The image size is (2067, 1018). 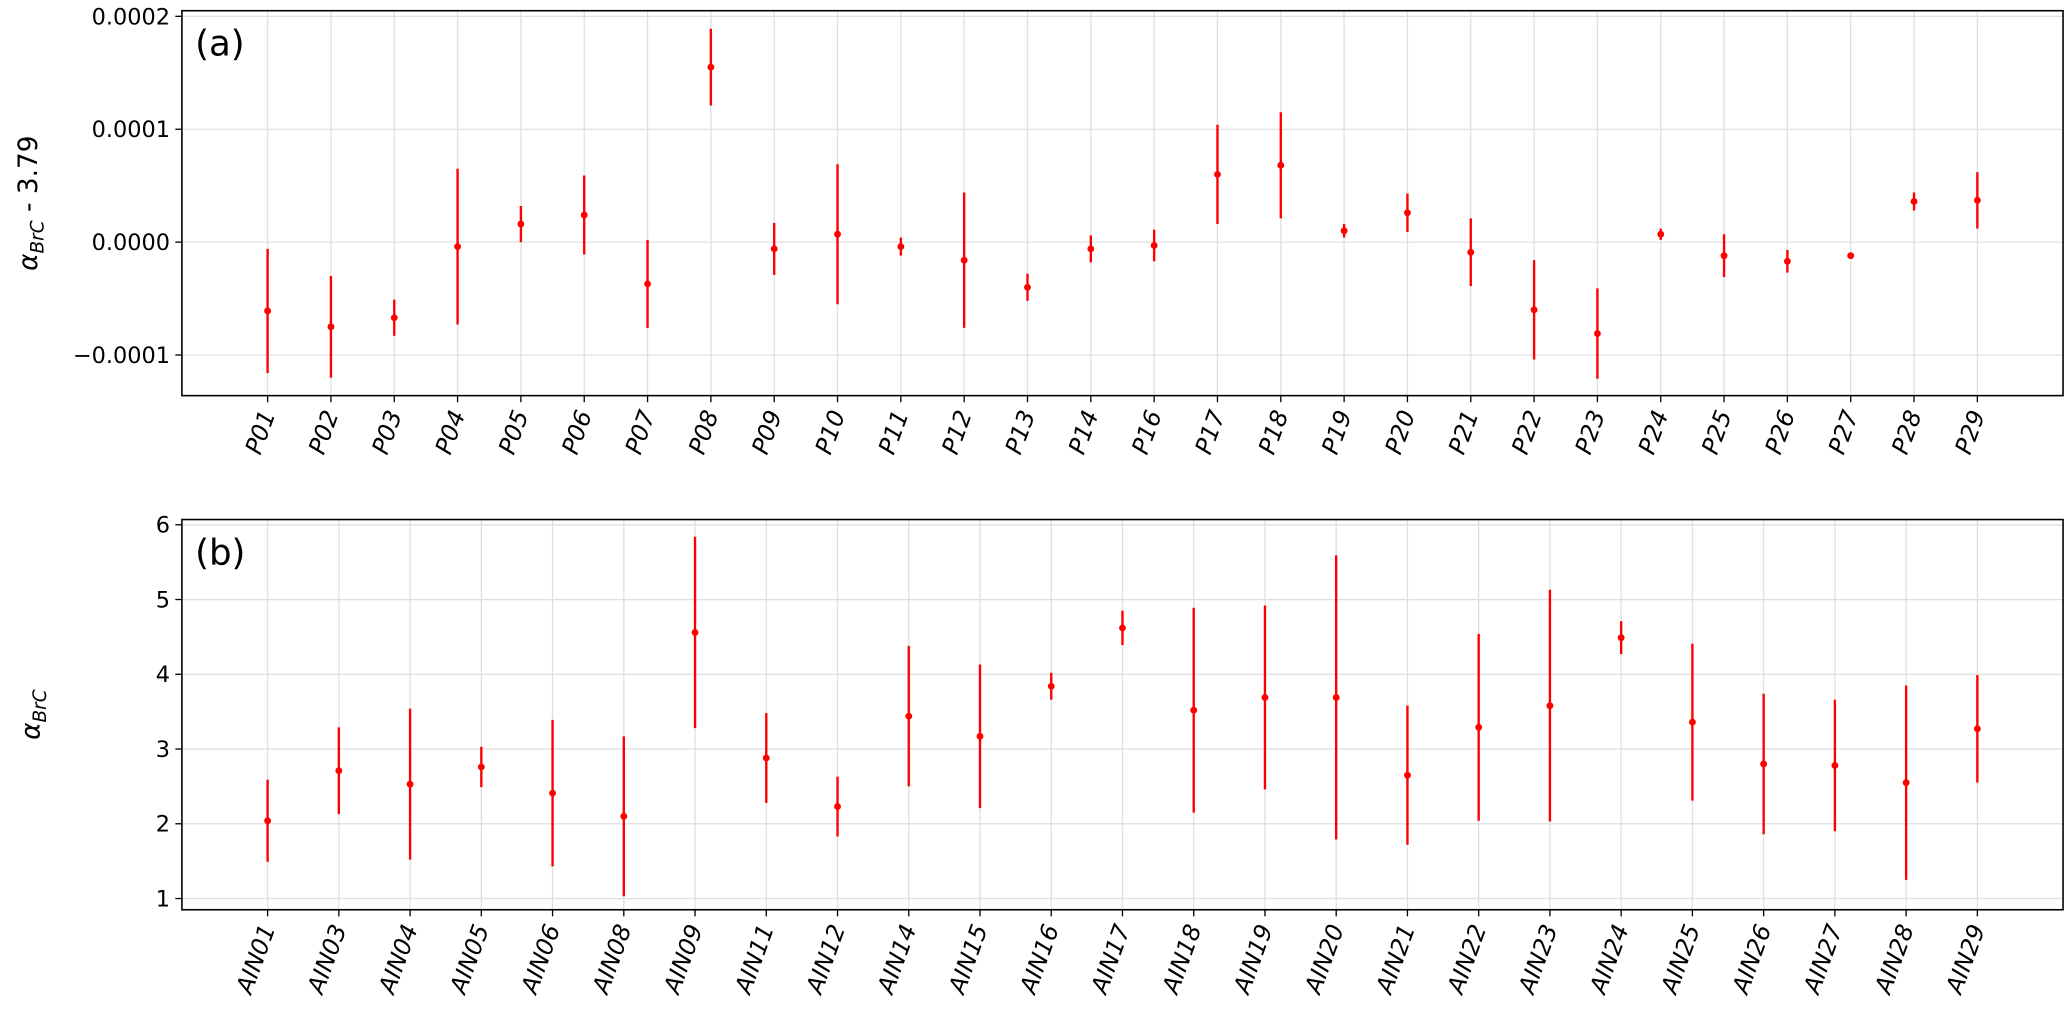 I want to click on y-axis-label: αBrC - 3.79, so click(x=31, y=202).